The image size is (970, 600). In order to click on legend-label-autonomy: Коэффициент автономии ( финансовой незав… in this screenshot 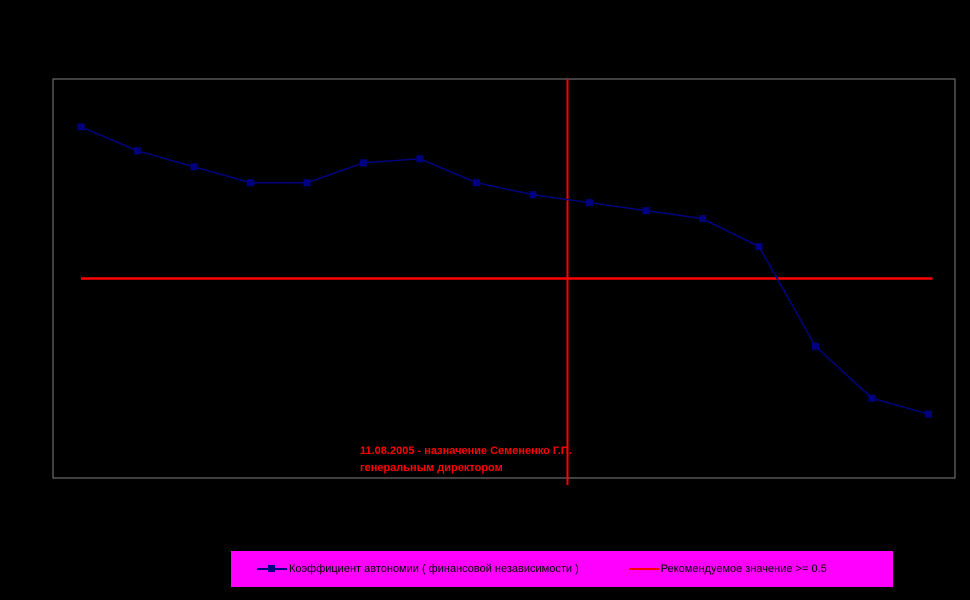, I will do `click(434, 569)`.